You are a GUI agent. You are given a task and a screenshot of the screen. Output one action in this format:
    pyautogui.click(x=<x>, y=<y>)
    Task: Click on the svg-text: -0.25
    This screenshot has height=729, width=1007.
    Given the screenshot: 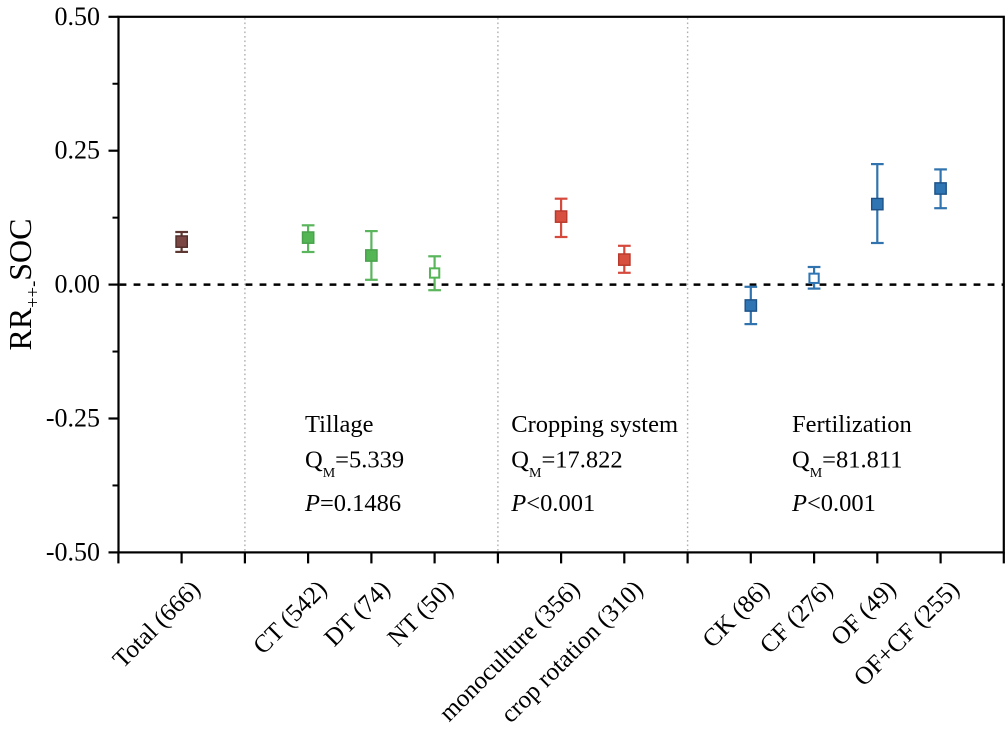 What is the action you would take?
    pyautogui.click(x=73, y=418)
    